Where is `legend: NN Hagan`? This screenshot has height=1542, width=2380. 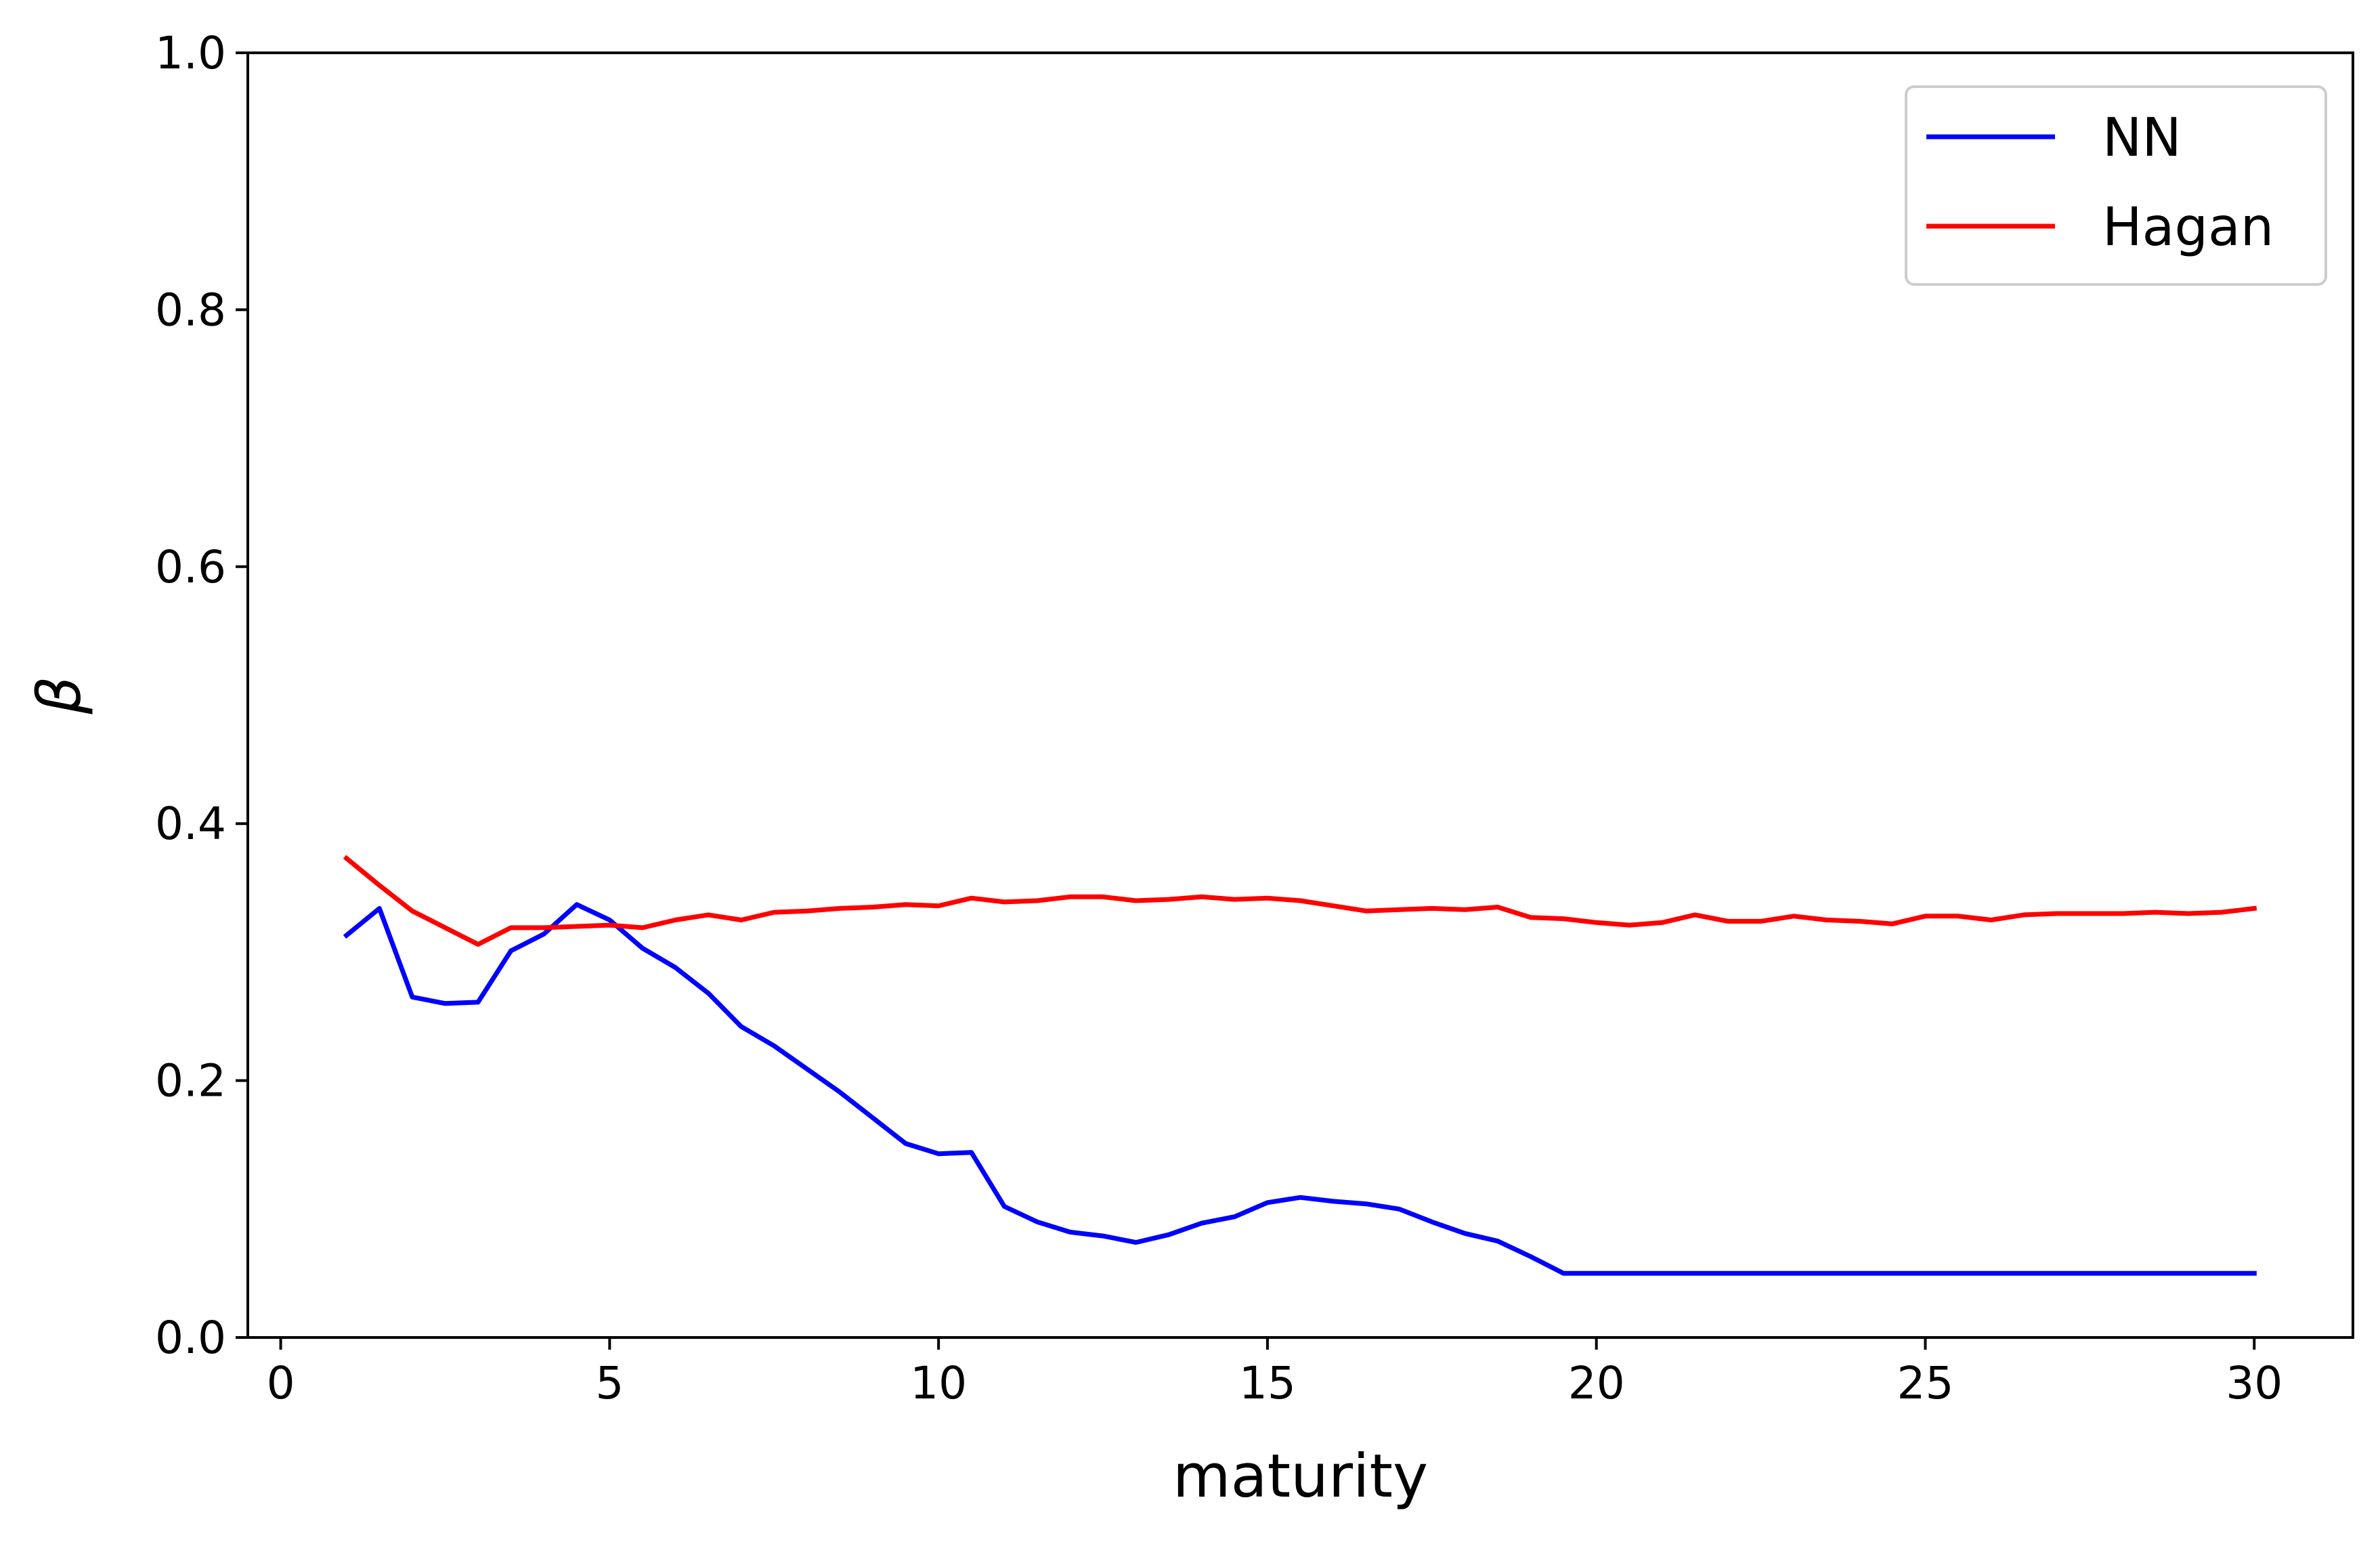 legend: NN Hagan is located at coordinates (2116, 186).